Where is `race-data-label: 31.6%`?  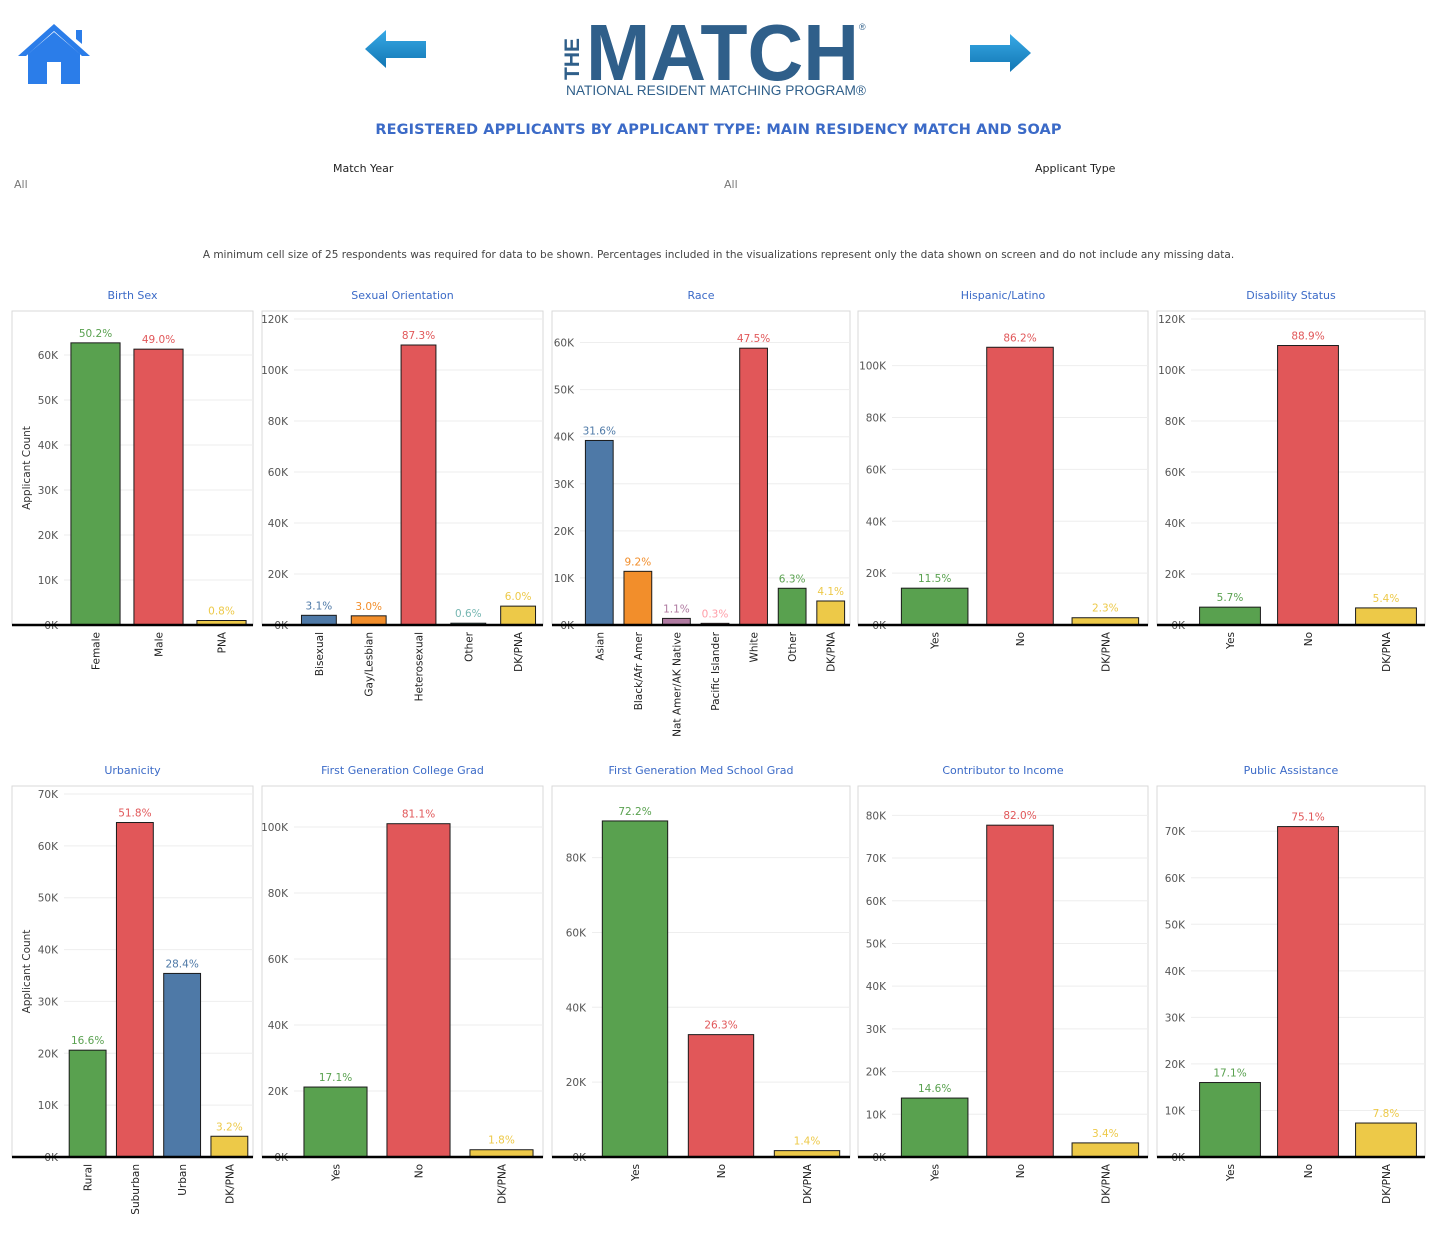 race-data-label: 31.6% is located at coordinates (599, 431).